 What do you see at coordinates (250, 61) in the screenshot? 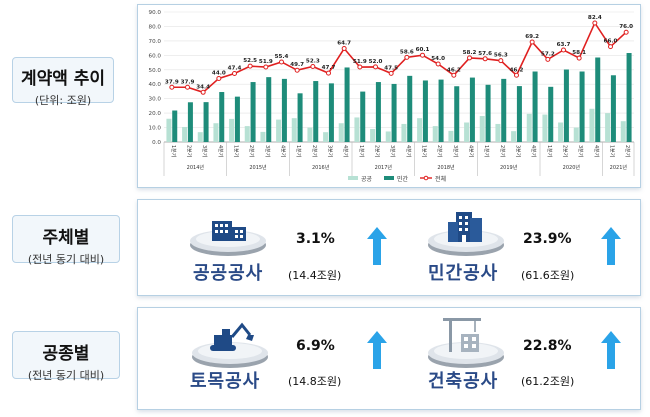
I see `total-data-label: 52.5` at bounding box center [250, 61].